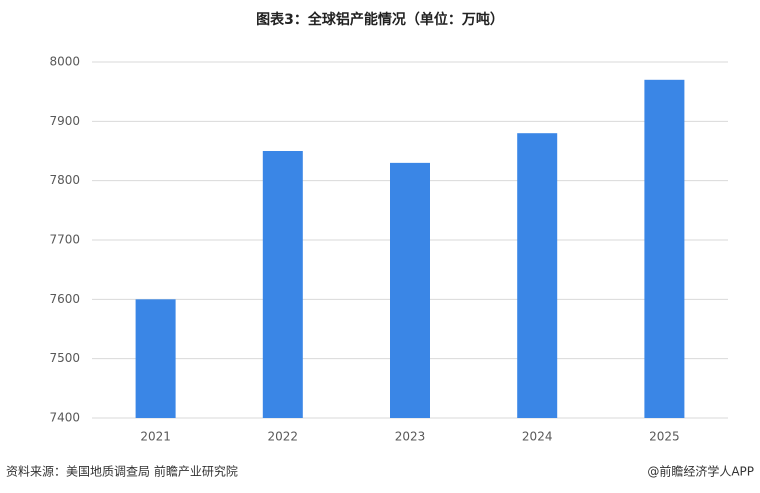 Image resolution: width=760 pixels, height=493 pixels. Describe the element at coordinates (64, 240) in the screenshot. I see `y-tick-label: 7700` at that location.